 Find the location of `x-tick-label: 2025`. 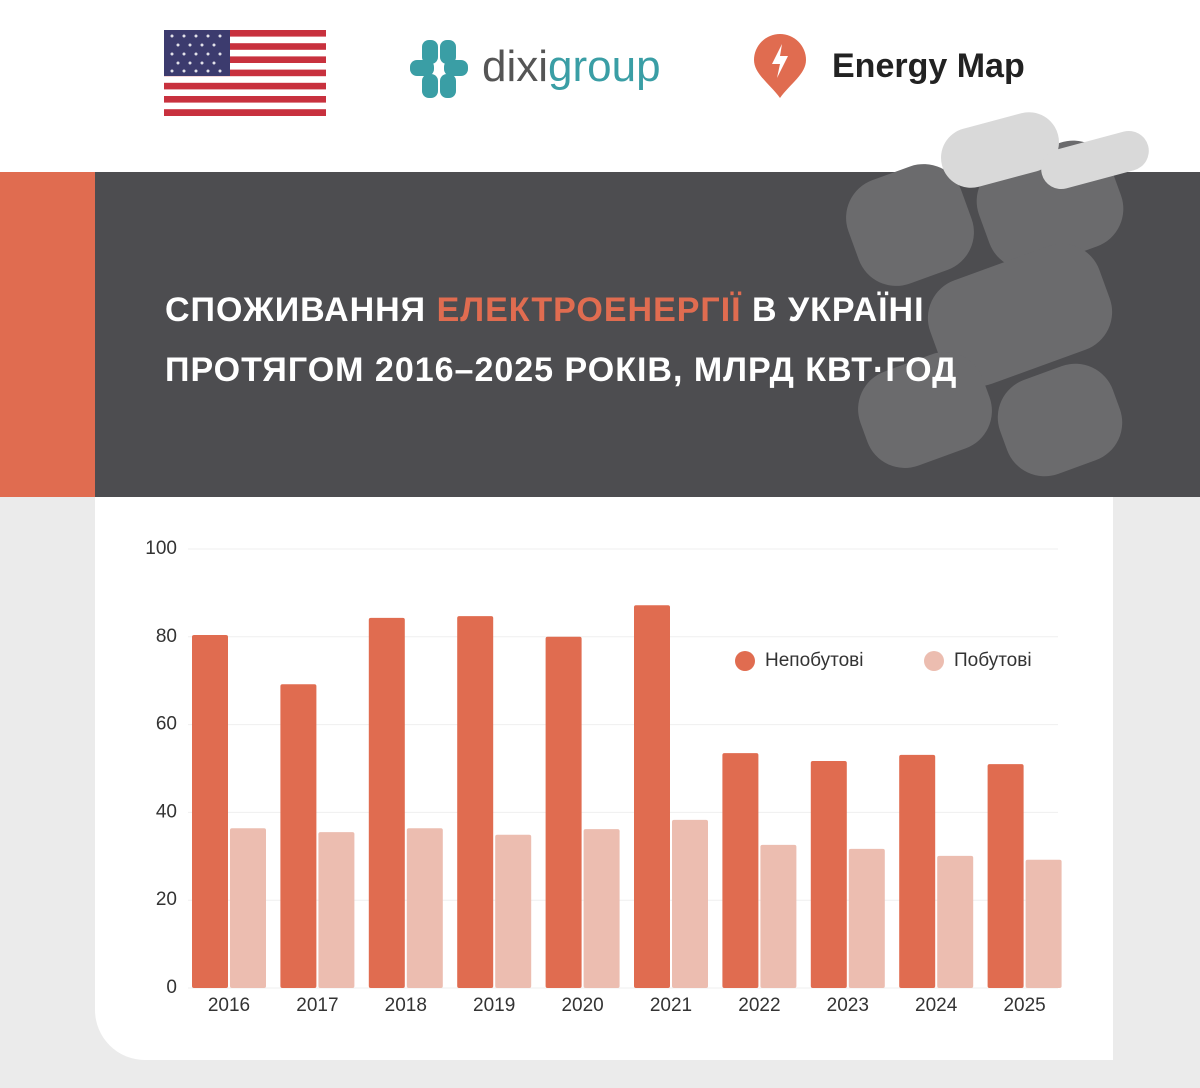

x-tick-label: 2025 is located at coordinates (1024, 1005).